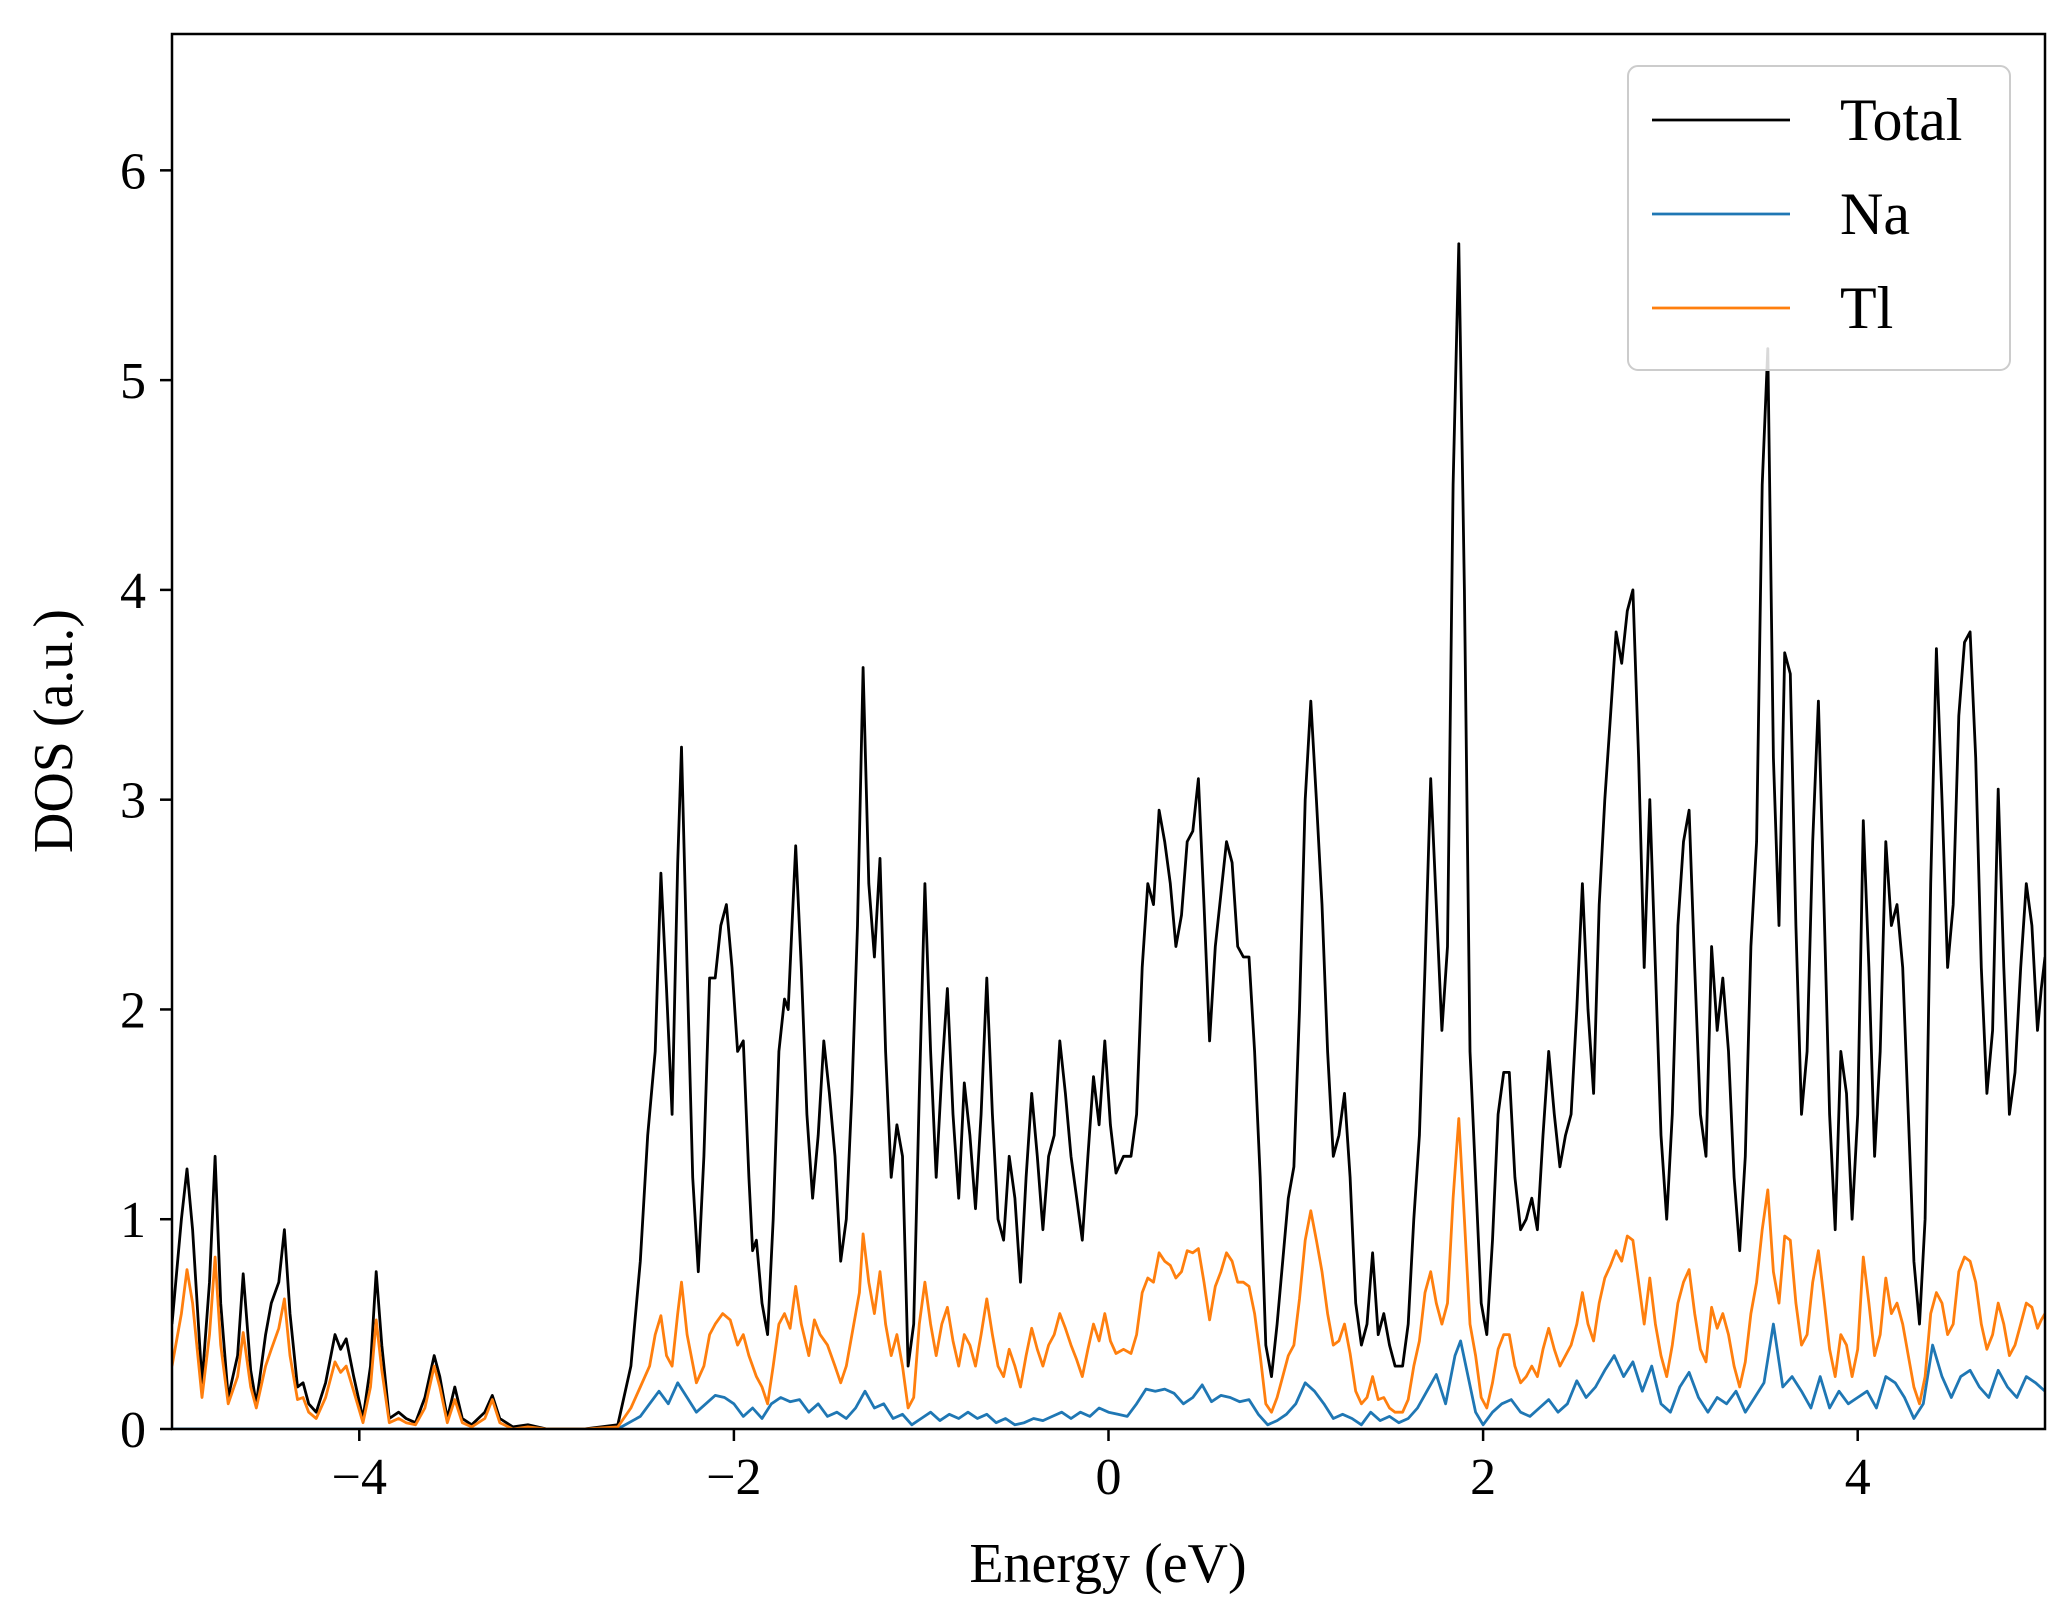 This screenshot has height=1617, width=2063. Describe the element at coordinates (133, 1010) in the screenshot. I see `y-tick-label: 2` at that location.